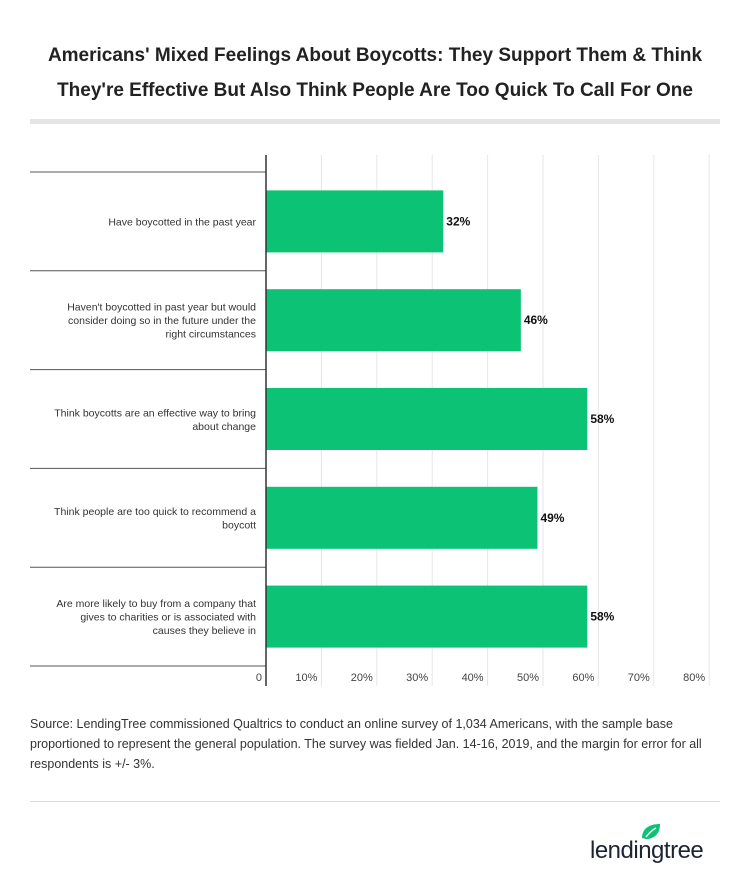  I want to click on x-tick-label: 50%, so click(528, 678).